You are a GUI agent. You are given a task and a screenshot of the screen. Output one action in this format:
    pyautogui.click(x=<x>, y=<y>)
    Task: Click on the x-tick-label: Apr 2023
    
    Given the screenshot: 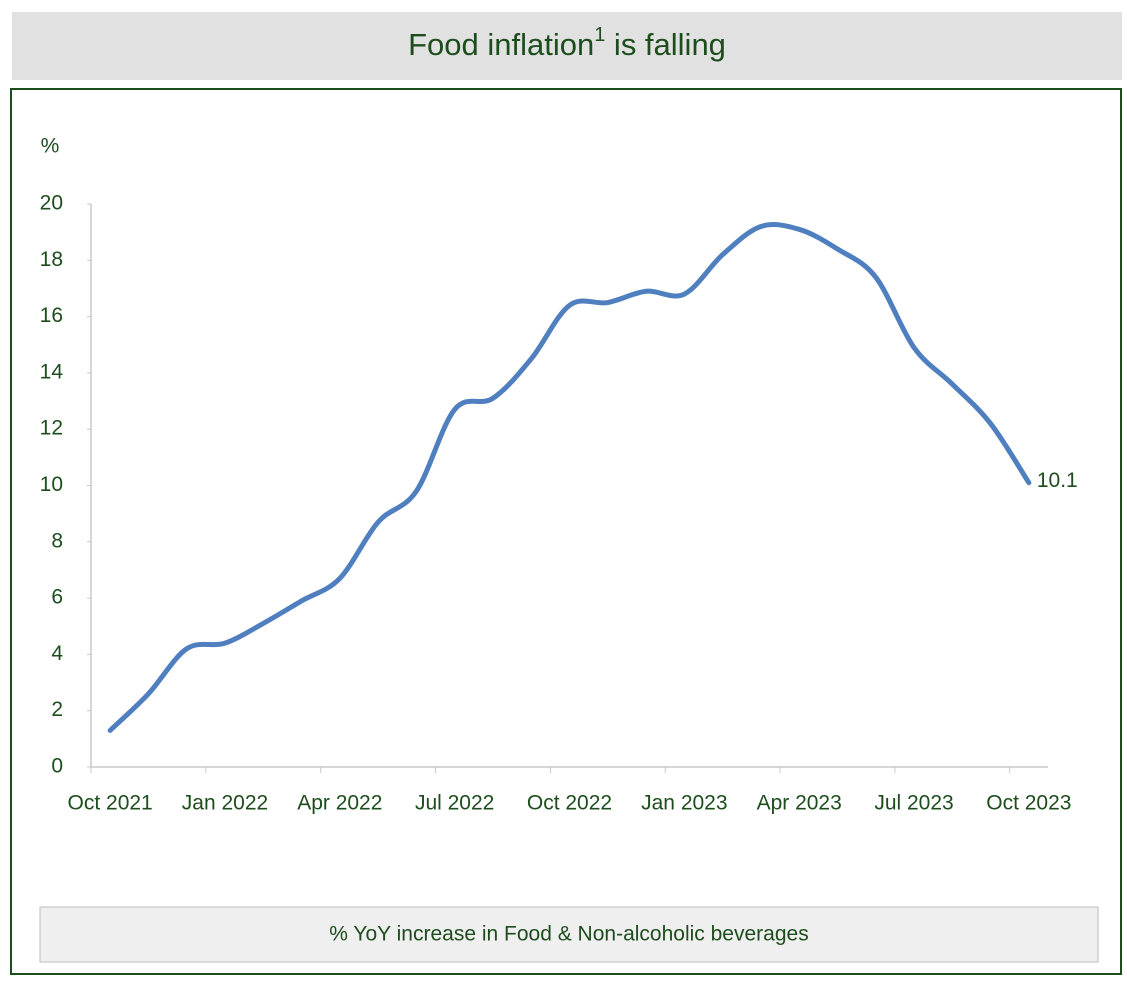 What is the action you would take?
    pyautogui.click(x=799, y=803)
    